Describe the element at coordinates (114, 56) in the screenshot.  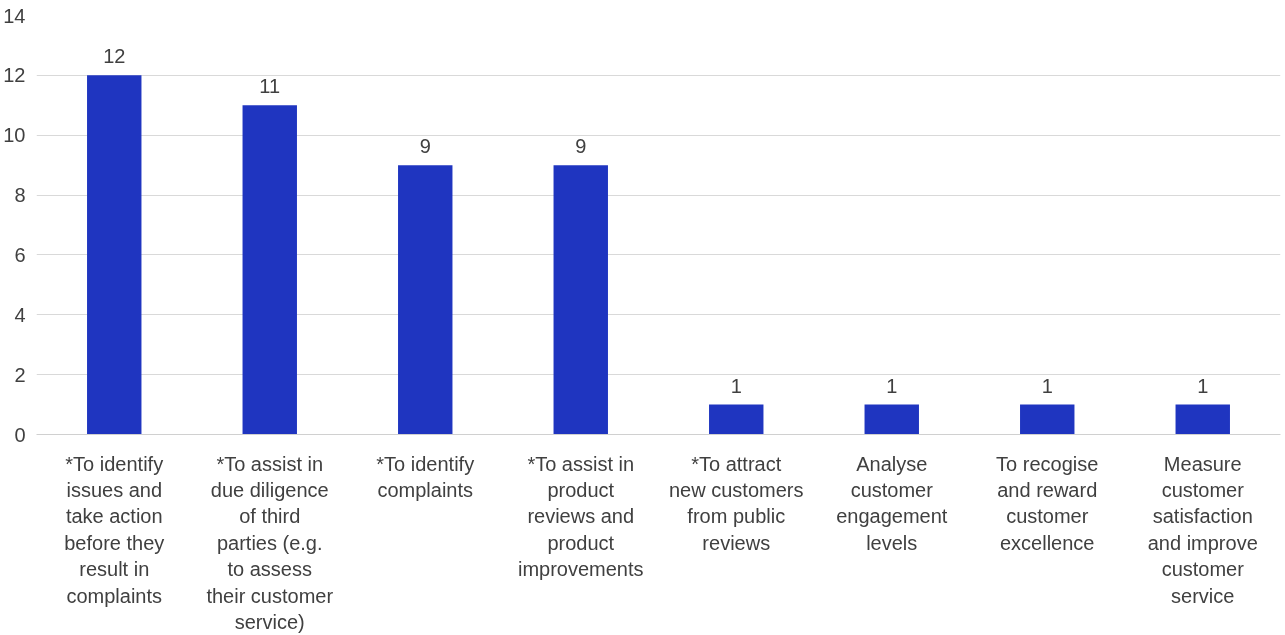
I see `data-label: 12` at that location.